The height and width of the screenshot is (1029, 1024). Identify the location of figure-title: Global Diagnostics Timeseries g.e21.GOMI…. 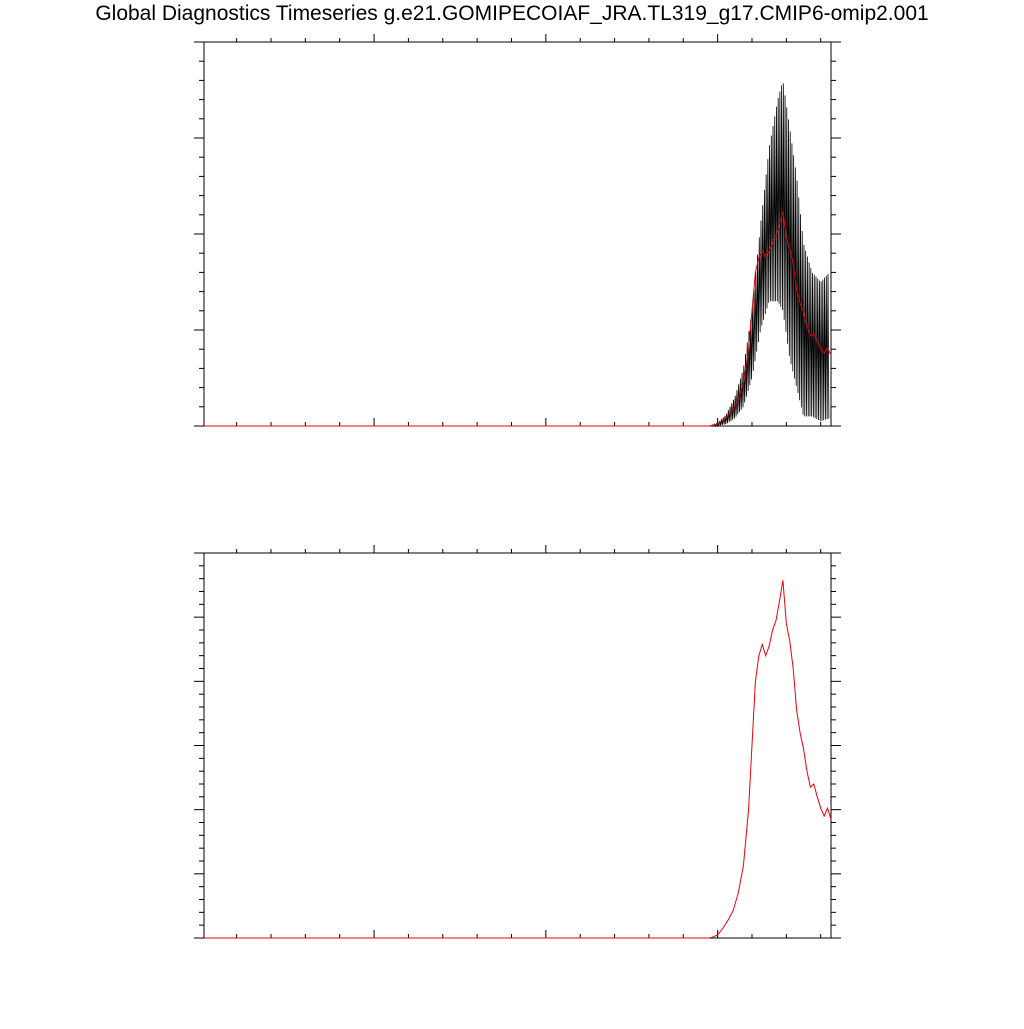
(512, 13).